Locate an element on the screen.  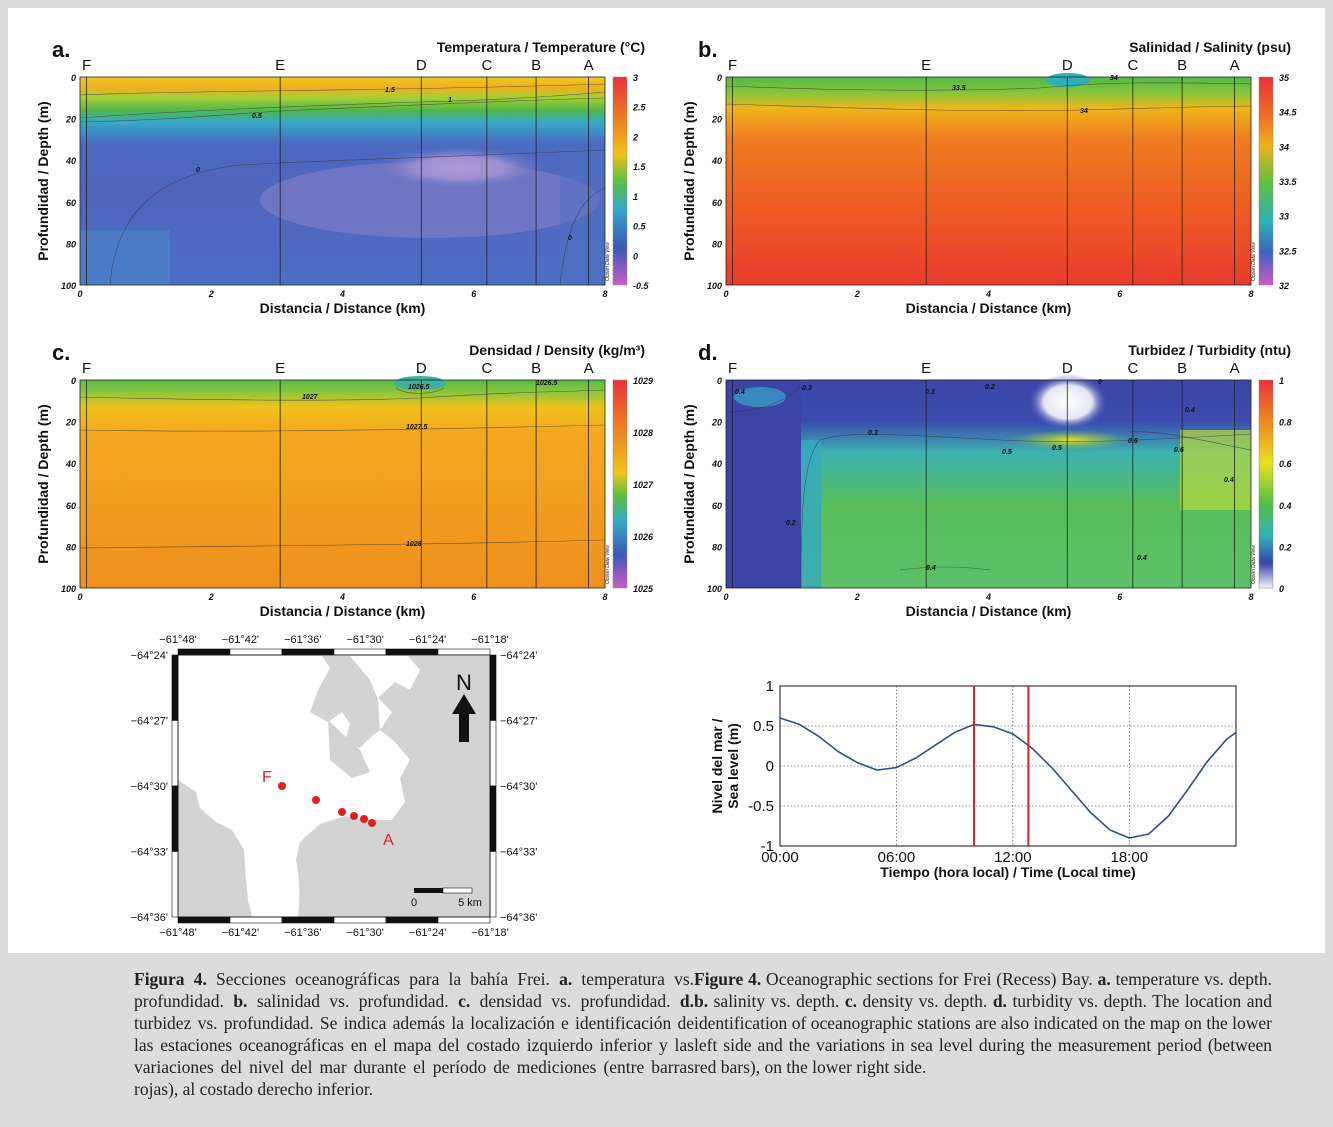
map-lon-label-top: −61°30' is located at coordinates (364, 640).